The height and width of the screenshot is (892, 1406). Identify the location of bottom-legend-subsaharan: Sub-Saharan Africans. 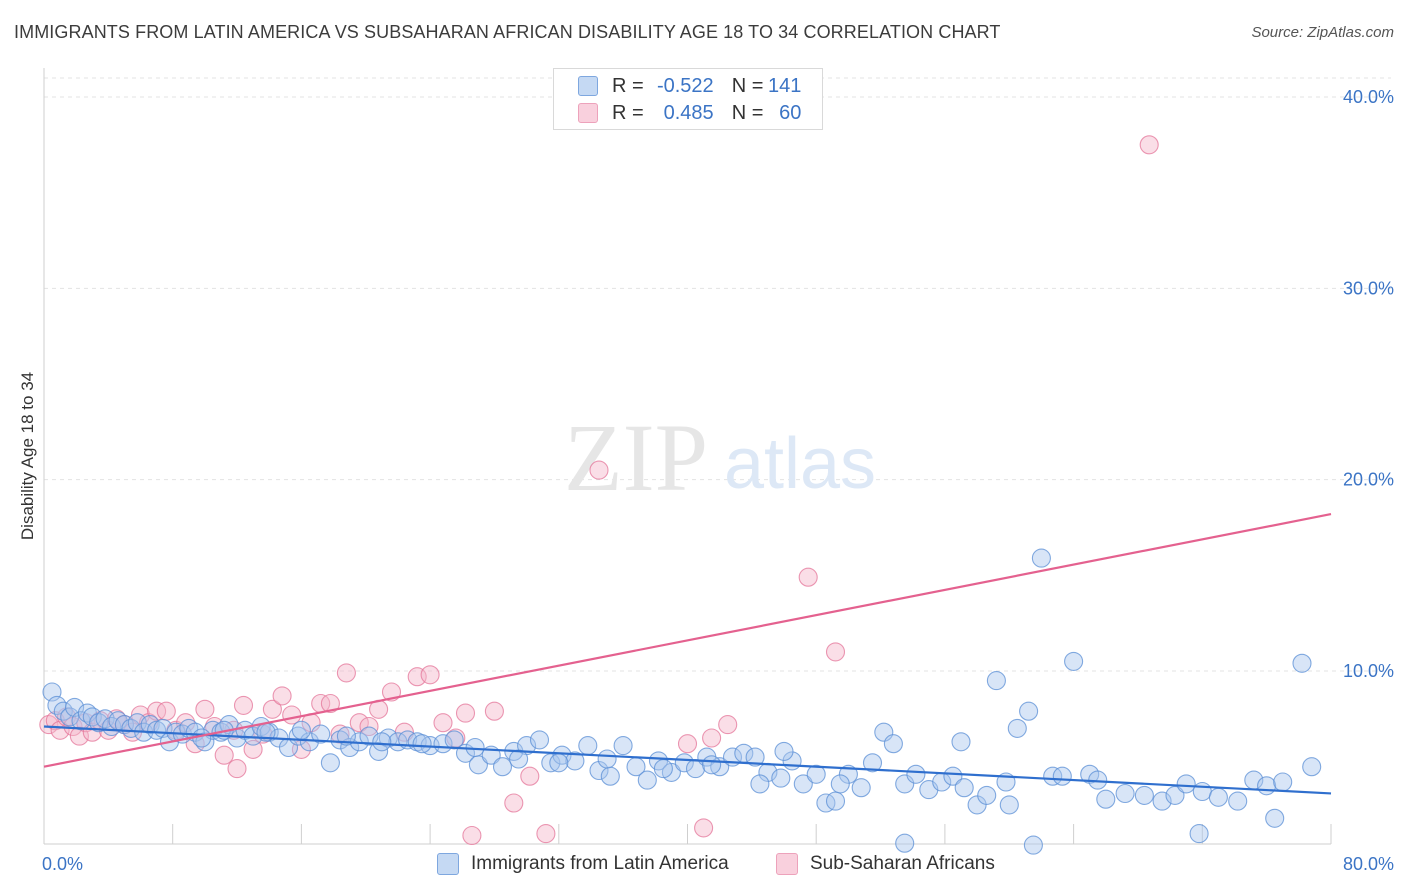
(885, 864).